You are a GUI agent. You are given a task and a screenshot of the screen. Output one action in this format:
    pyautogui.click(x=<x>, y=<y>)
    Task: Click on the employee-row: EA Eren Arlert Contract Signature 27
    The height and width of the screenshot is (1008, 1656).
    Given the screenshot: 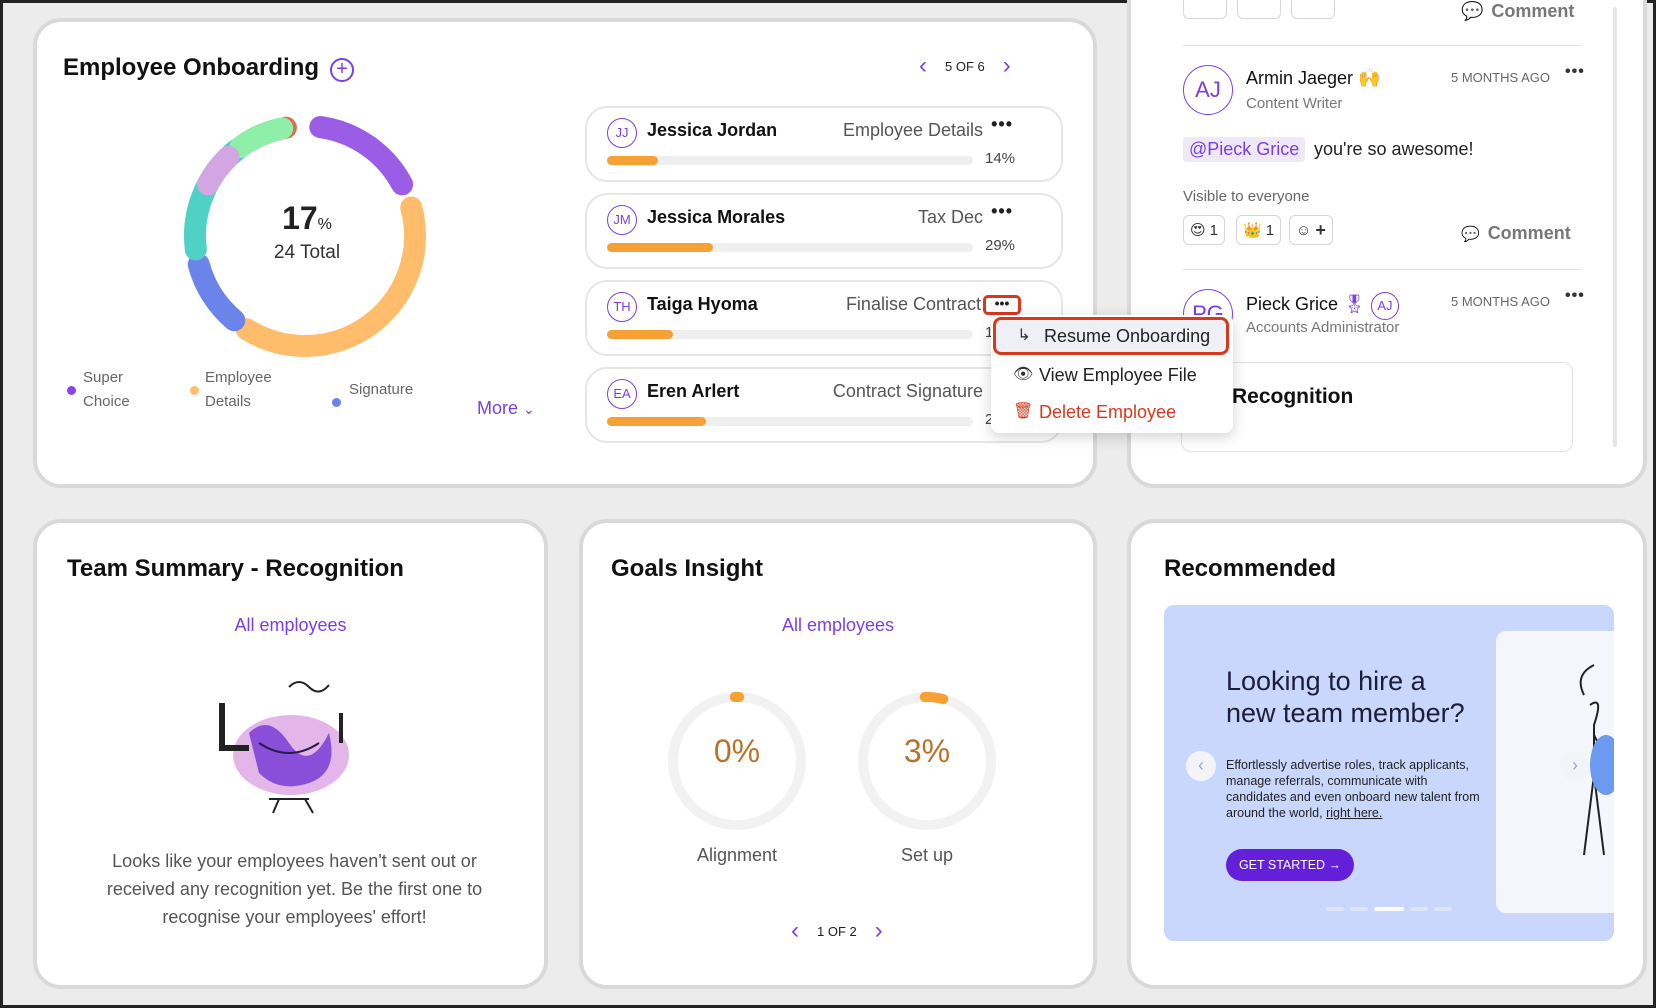 What is the action you would take?
    pyautogui.click(x=824, y=405)
    